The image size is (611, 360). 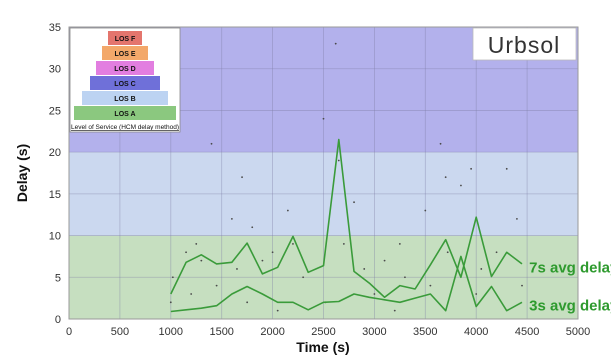 I want to click on x-tick-label: 2500, so click(x=323, y=332).